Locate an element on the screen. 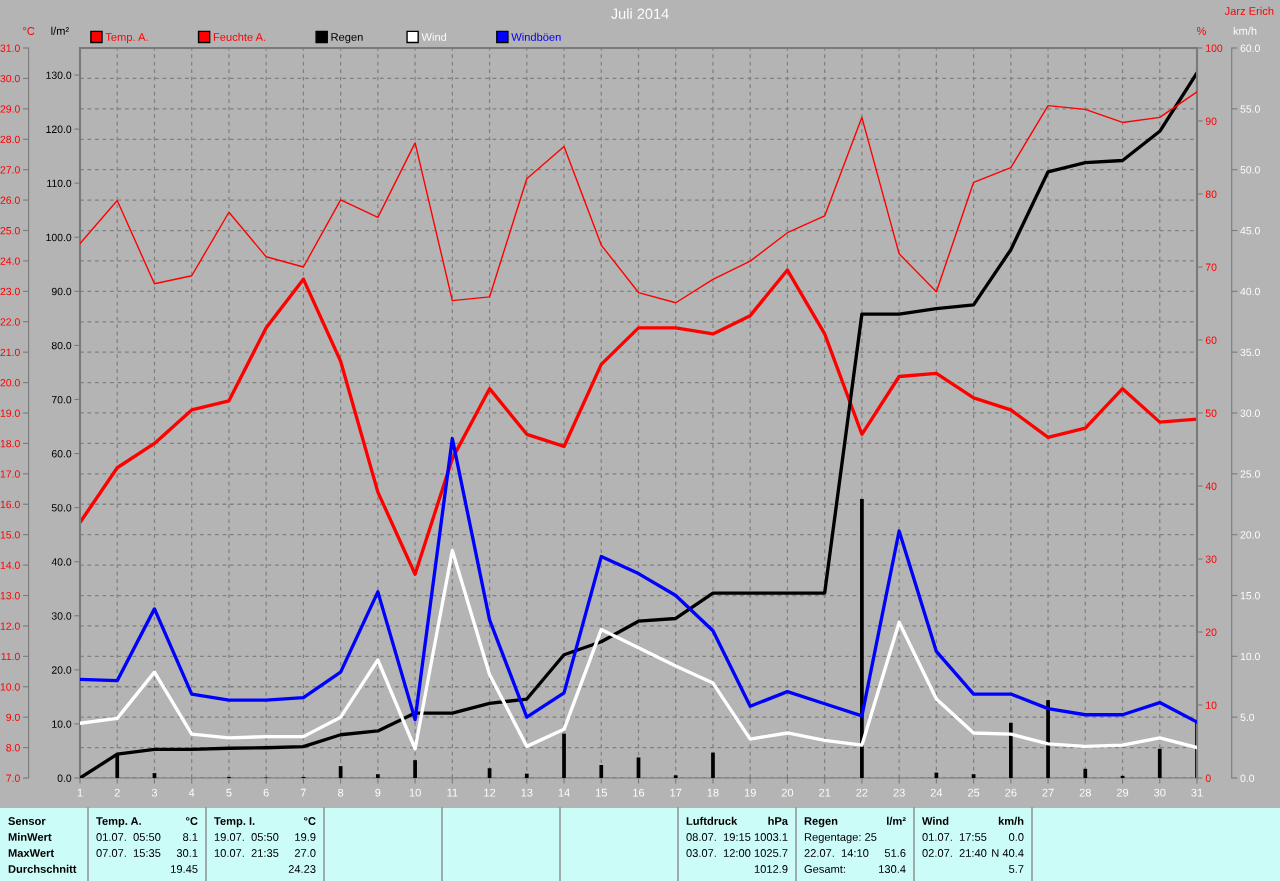  x-tick-label: 31 is located at coordinates (1197, 792).